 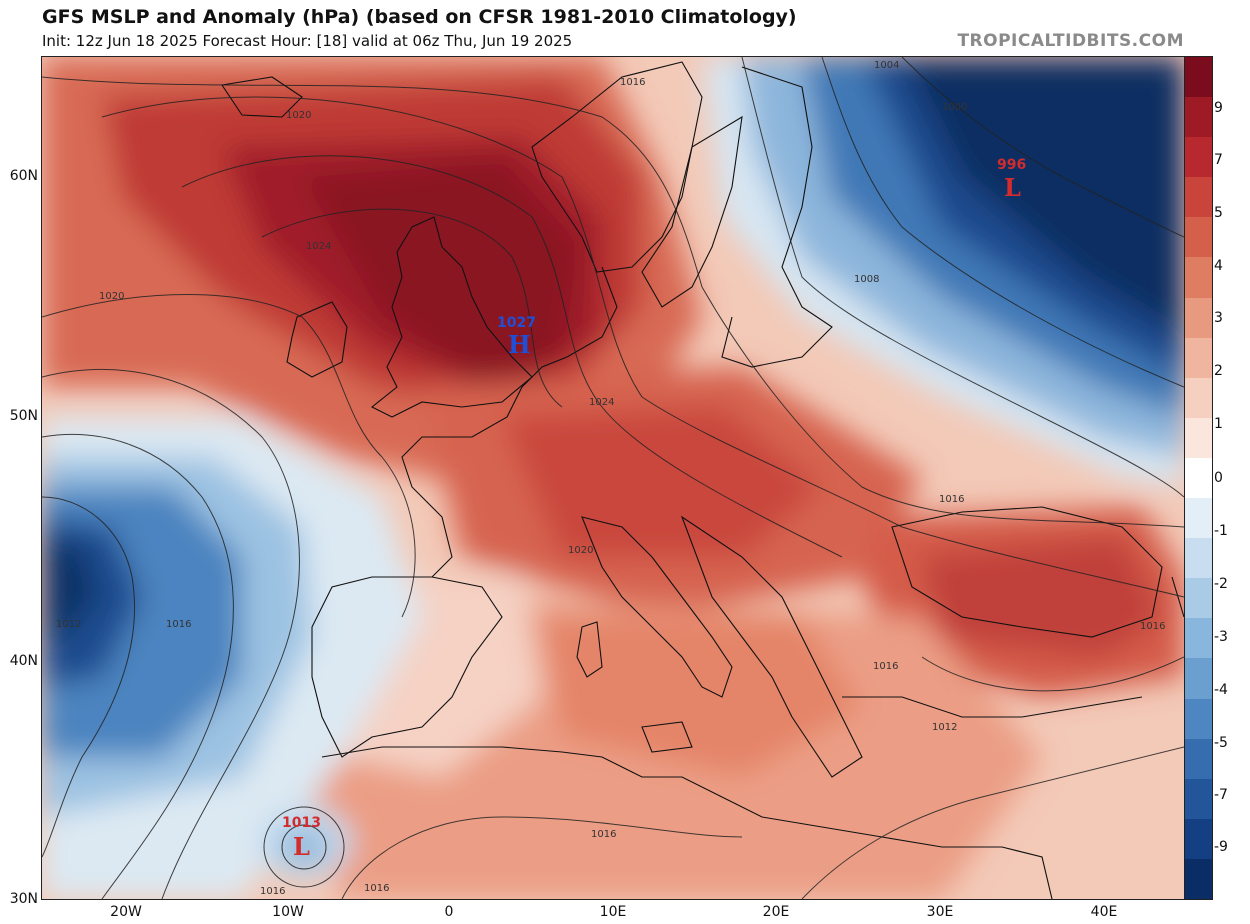 What do you see at coordinates (1104, 912) in the screenshot?
I see `lon-label: 40E` at bounding box center [1104, 912].